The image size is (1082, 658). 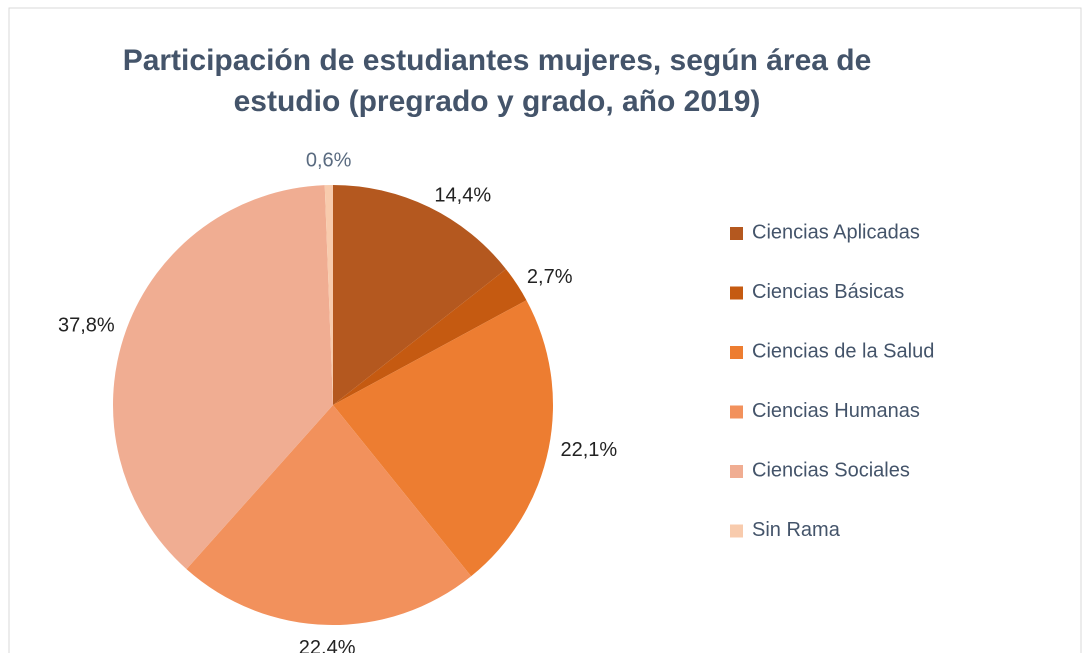 I want to click on data-label: 22,4%, so click(x=327, y=645).